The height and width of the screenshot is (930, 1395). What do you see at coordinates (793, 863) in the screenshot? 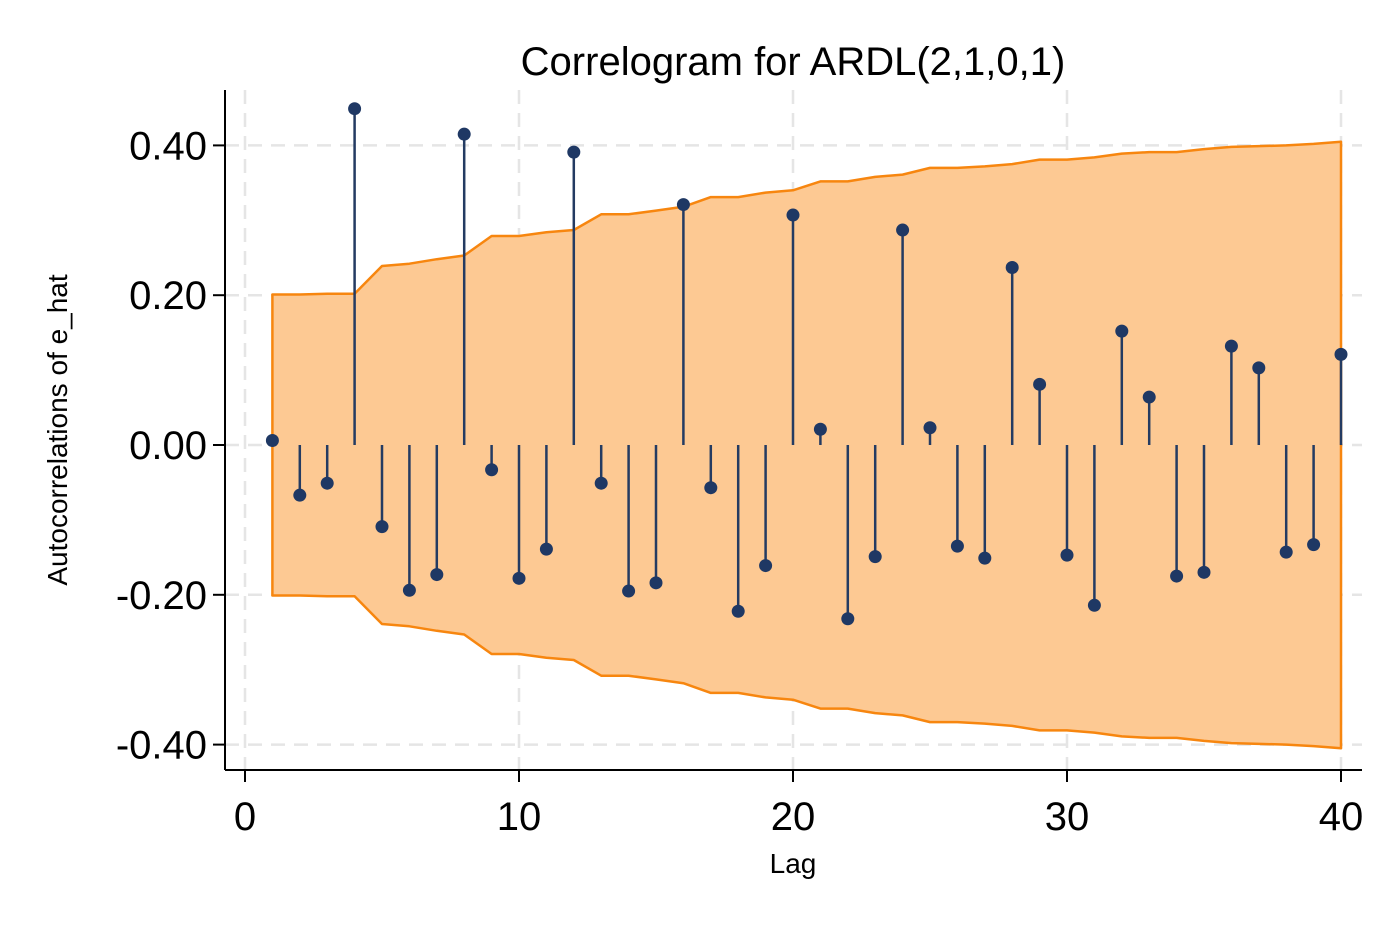
I see `x-axis-label: Lag` at bounding box center [793, 863].